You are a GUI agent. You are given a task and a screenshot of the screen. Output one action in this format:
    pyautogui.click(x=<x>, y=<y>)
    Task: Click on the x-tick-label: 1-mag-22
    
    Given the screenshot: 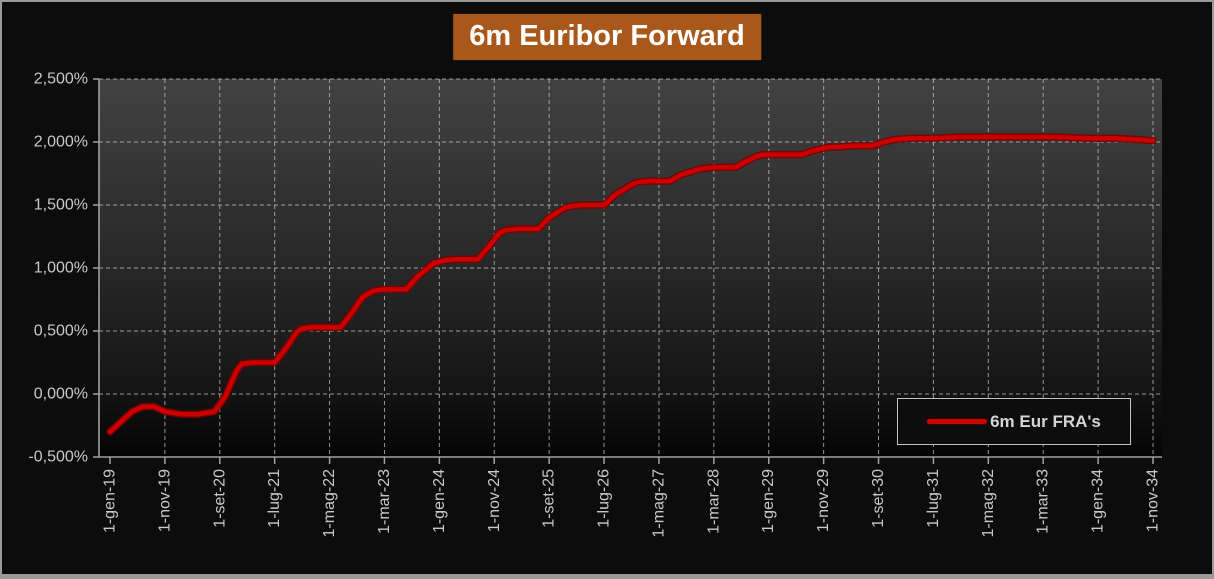 What is the action you would take?
    pyautogui.click(x=329, y=503)
    